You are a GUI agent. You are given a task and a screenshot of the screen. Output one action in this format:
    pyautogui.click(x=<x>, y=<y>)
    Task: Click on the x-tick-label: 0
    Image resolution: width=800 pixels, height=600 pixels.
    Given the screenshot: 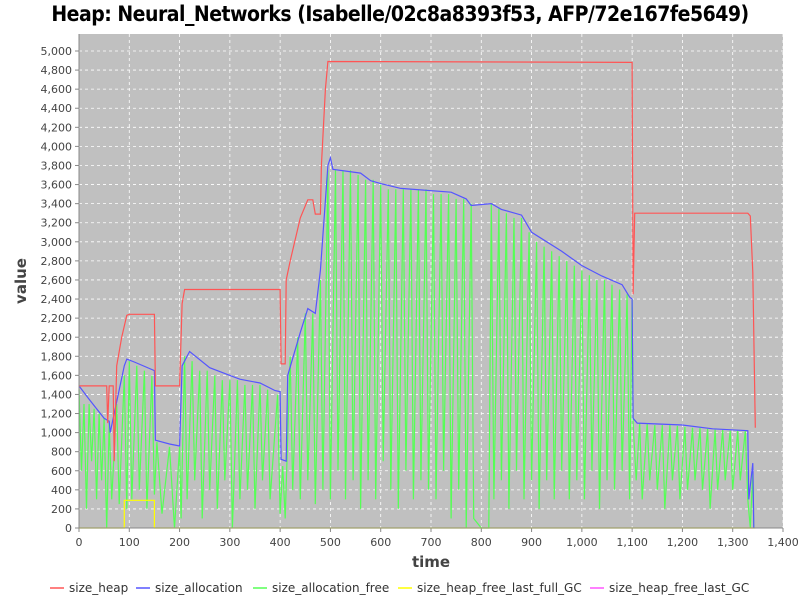 What is the action you would take?
    pyautogui.click(x=79, y=542)
    